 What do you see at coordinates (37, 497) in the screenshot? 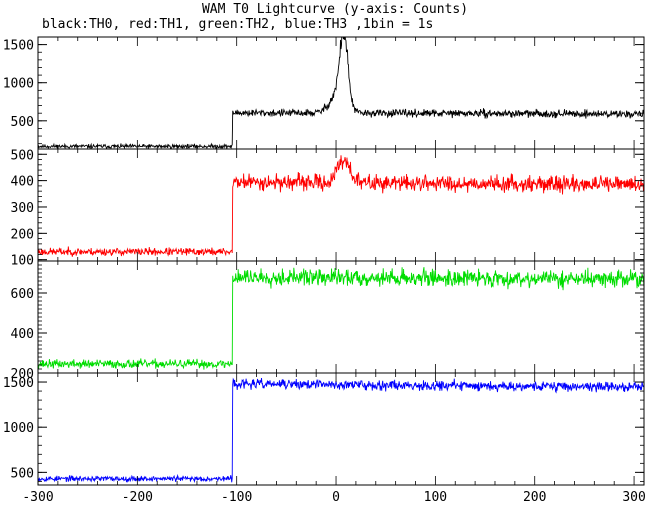
I see `x-tick-label: -300` at bounding box center [37, 497].